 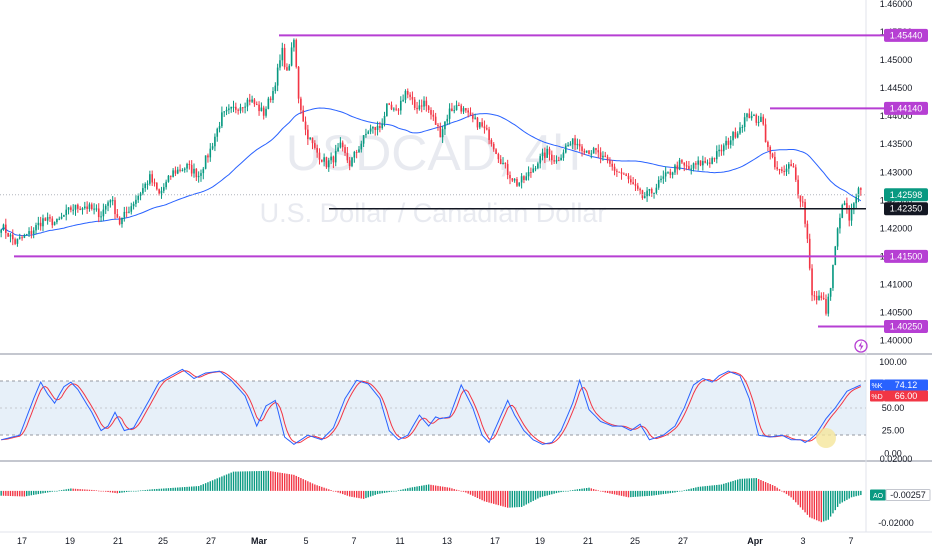 I want to click on flash-icon, so click(x=861, y=346).